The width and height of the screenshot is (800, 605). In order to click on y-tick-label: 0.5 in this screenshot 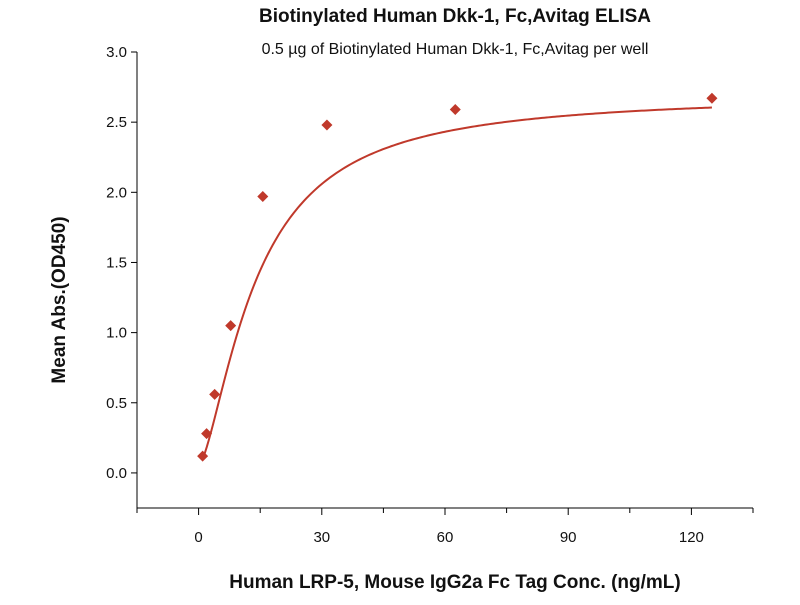, I will do `click(116, 403)`.